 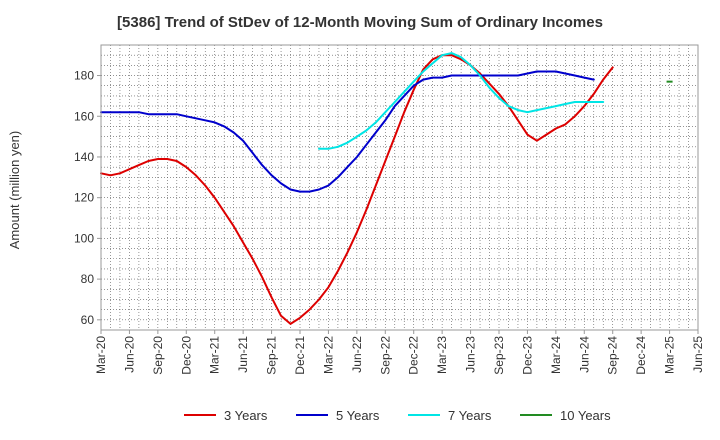 I want to click on y-axis-ticks: 60 80 100 120 140 160 180, so click(x=87, y=198).